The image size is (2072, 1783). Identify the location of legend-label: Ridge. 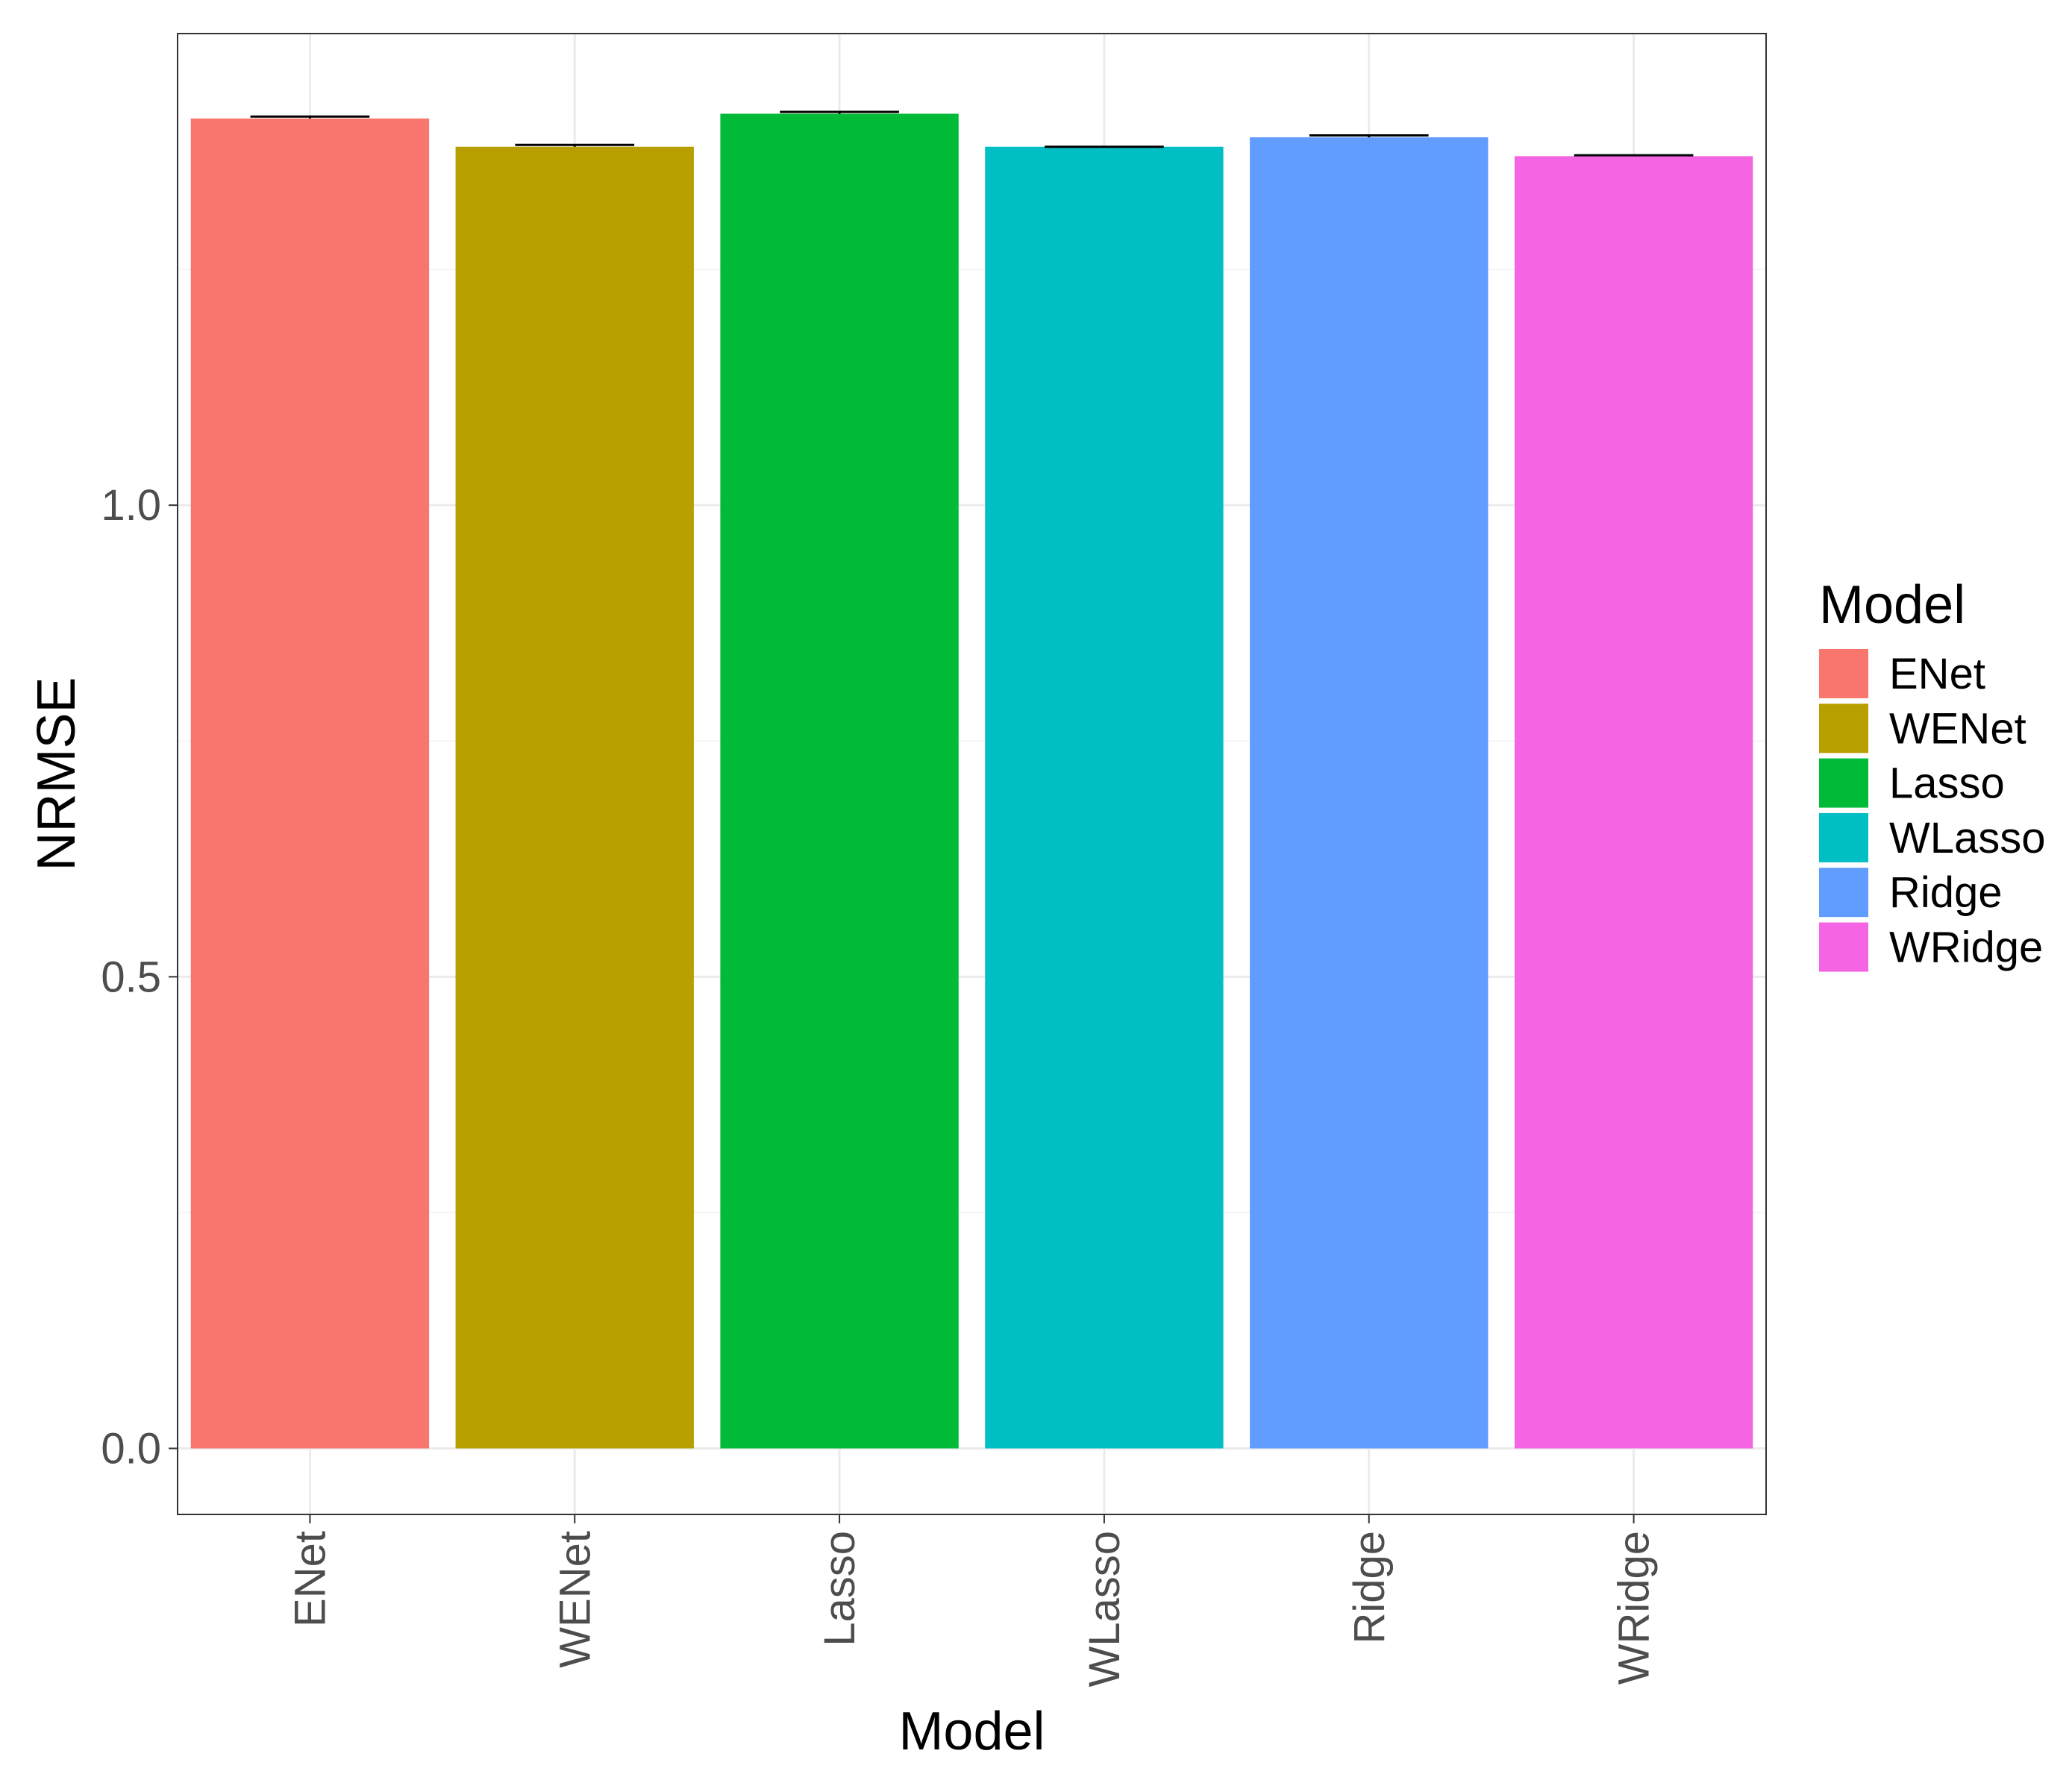
(1946, 892).